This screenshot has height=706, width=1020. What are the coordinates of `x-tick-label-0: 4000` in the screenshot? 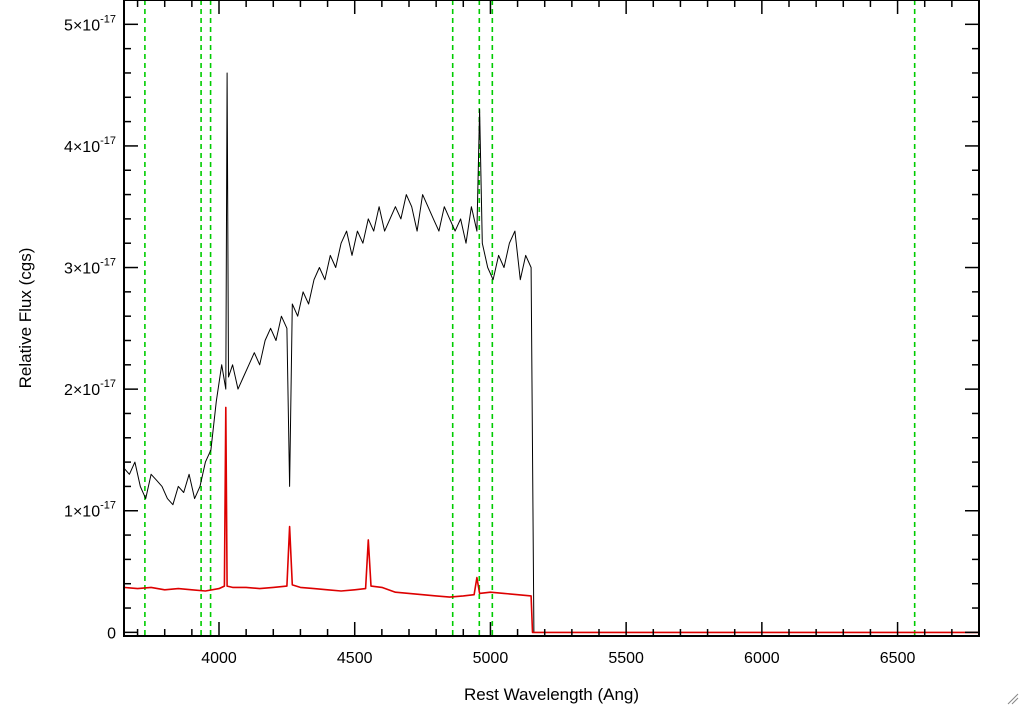 It's located at (219, 658).